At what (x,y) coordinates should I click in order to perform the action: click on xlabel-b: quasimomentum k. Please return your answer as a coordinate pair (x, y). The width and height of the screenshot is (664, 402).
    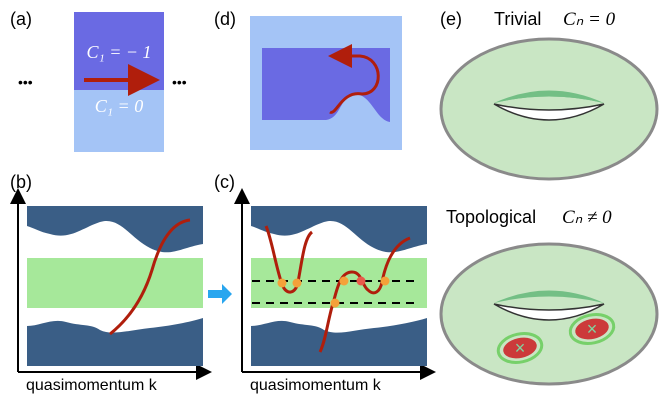
    Looking at the image, I should click on (92, 385).